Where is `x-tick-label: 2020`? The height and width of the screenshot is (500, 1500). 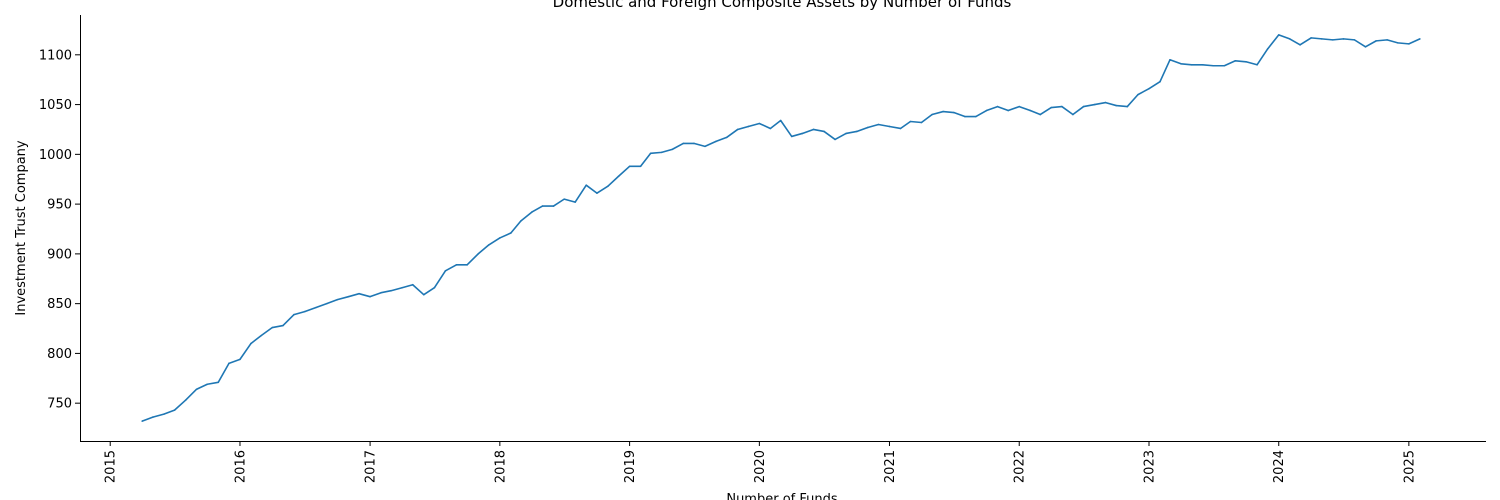 x-tick-label: 2020 is located at coordinates (760, 466).